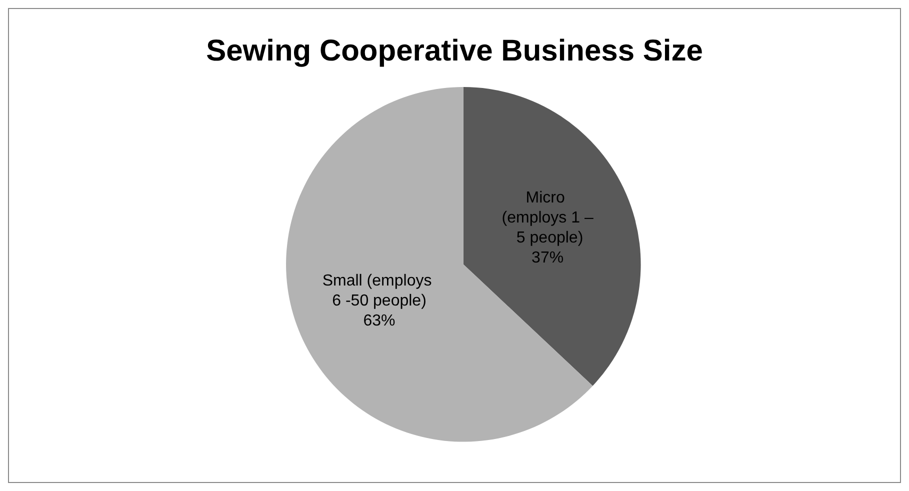  Describe the element at coordinates (454, 51) in the screenshot. I see `chart-title: Sewing Cooperative Business Size` at that location.